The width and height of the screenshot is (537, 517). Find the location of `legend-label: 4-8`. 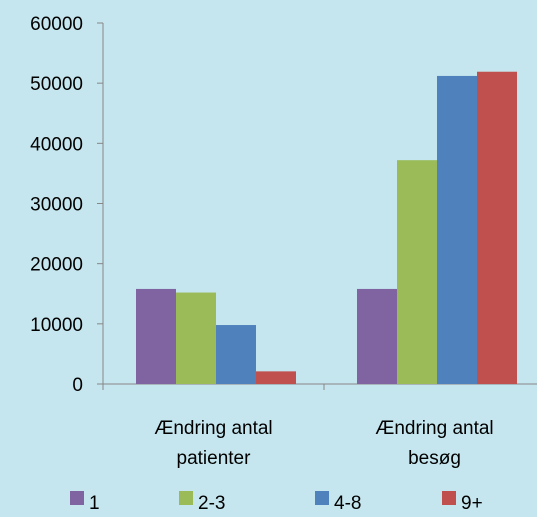

legend-label: 4-8 is located at coordinates (347, 502).